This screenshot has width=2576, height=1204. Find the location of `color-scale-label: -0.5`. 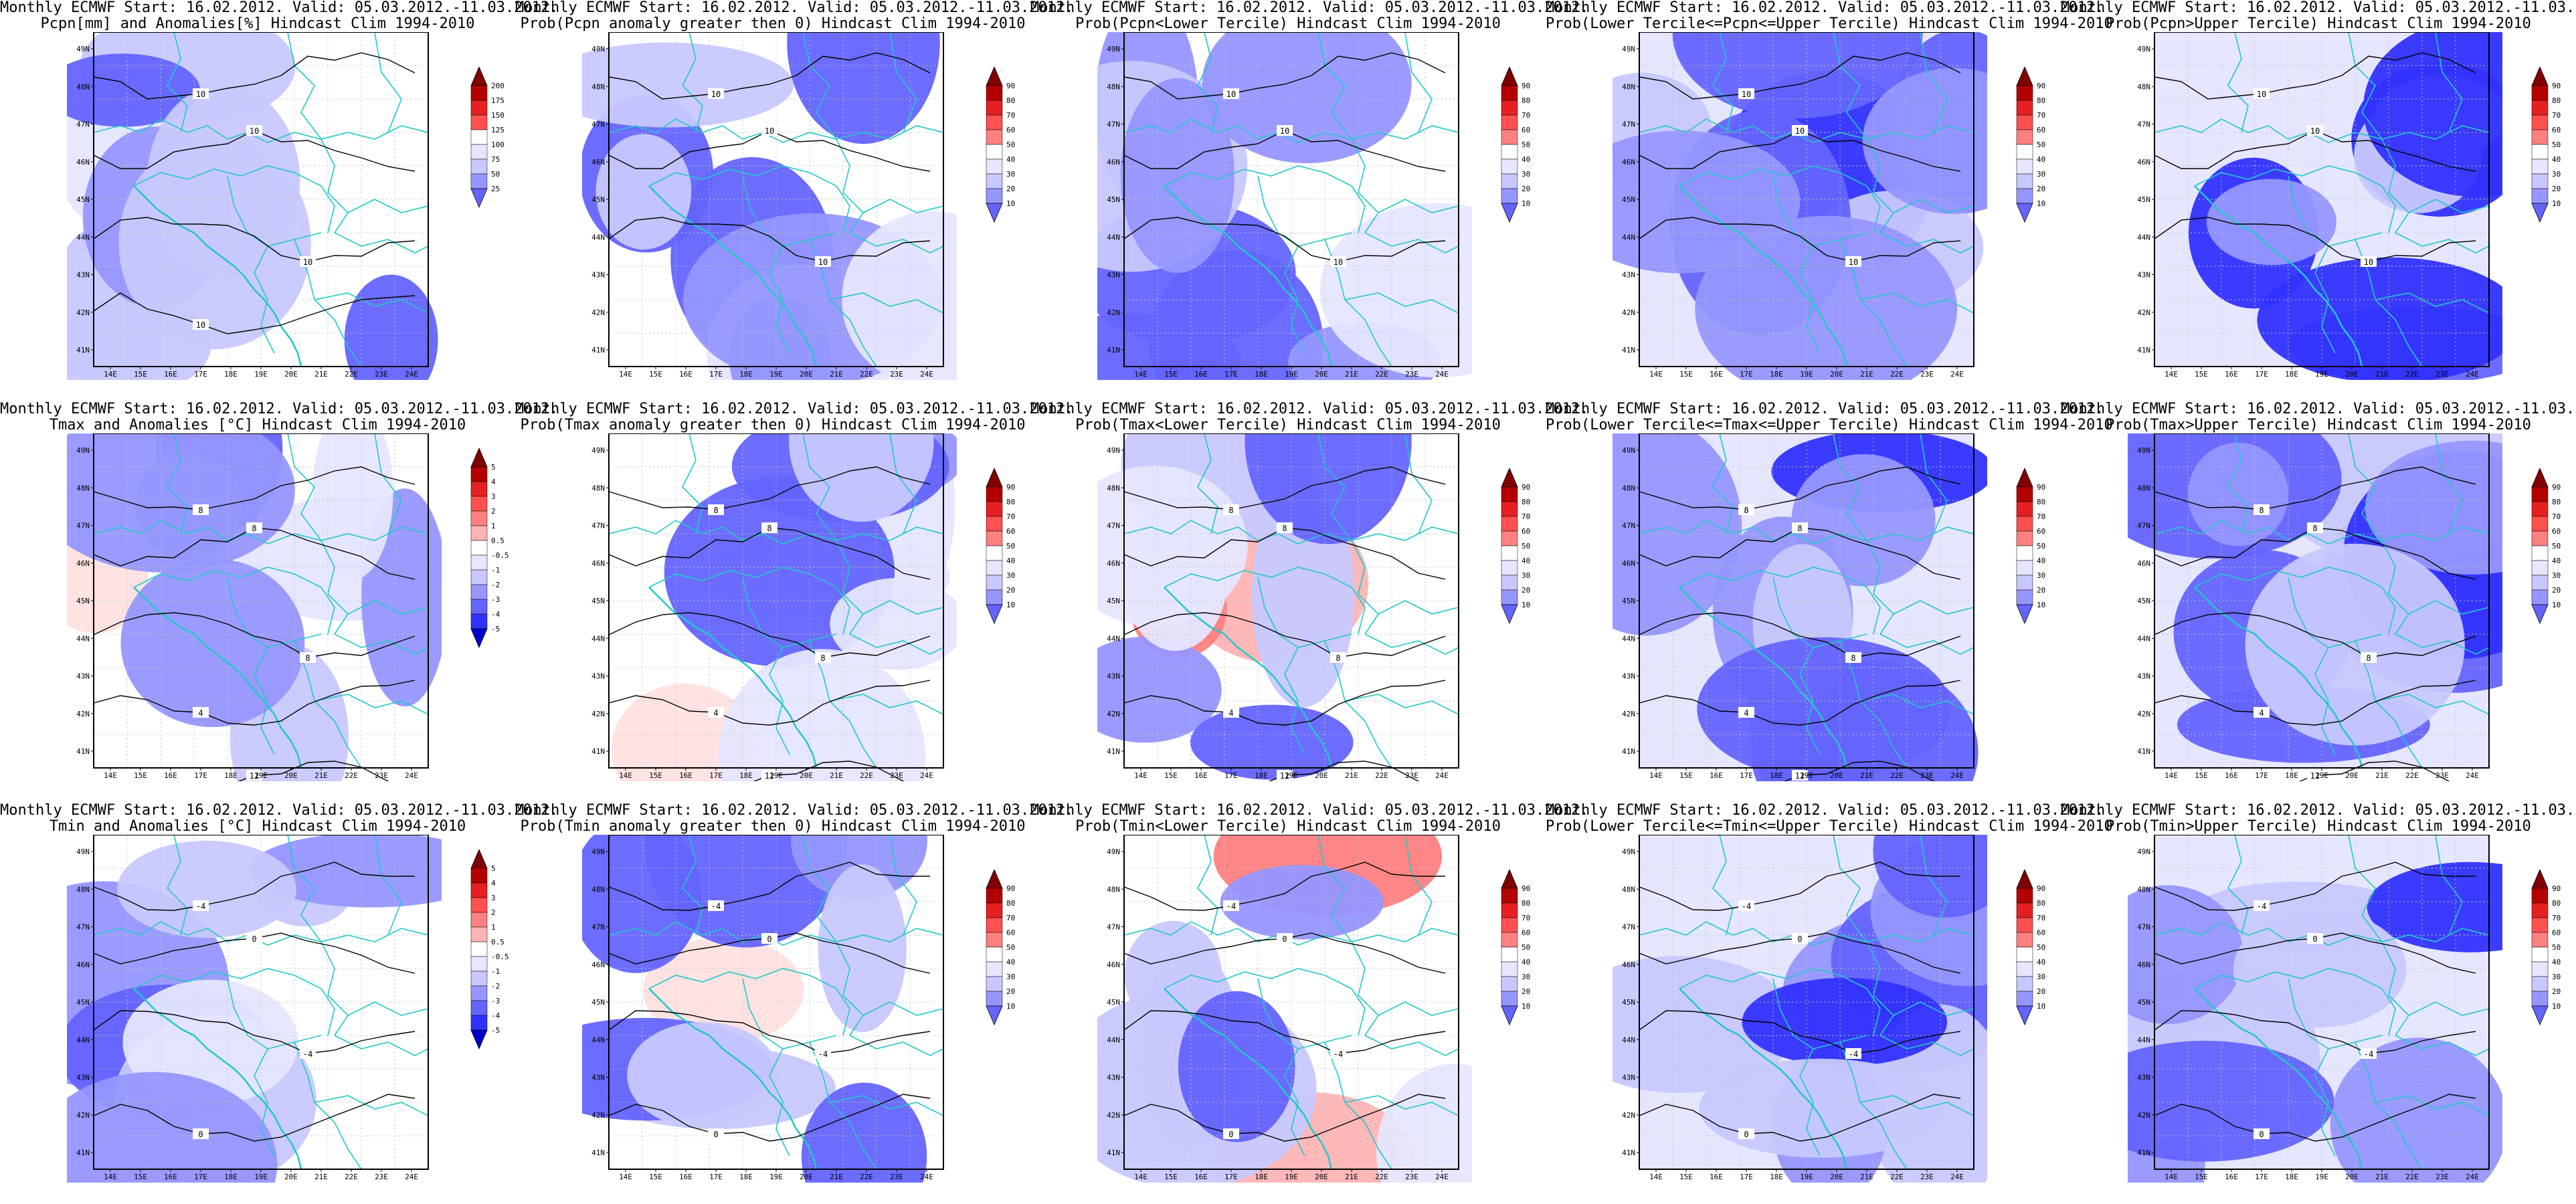

color-scale-label: -0.5 is located at coordinates (500, 956).